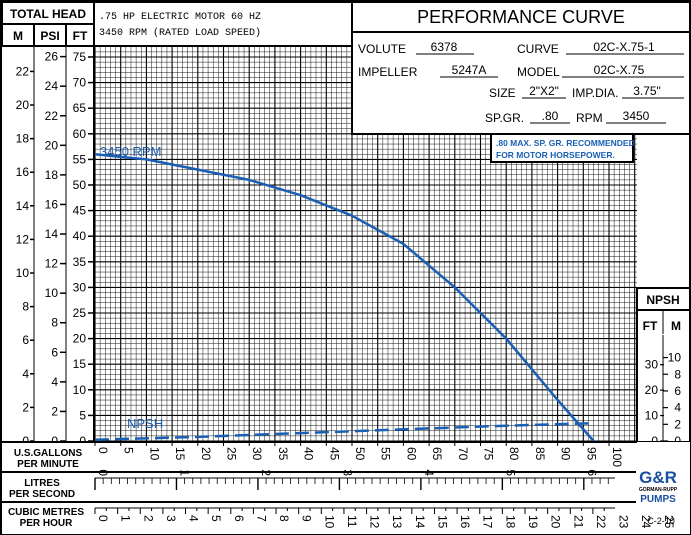  What do you see at coordinates (662, 300) in the screenshot?
I see `npsh-axis-title: NPSH` at bounding box center [662, 300].